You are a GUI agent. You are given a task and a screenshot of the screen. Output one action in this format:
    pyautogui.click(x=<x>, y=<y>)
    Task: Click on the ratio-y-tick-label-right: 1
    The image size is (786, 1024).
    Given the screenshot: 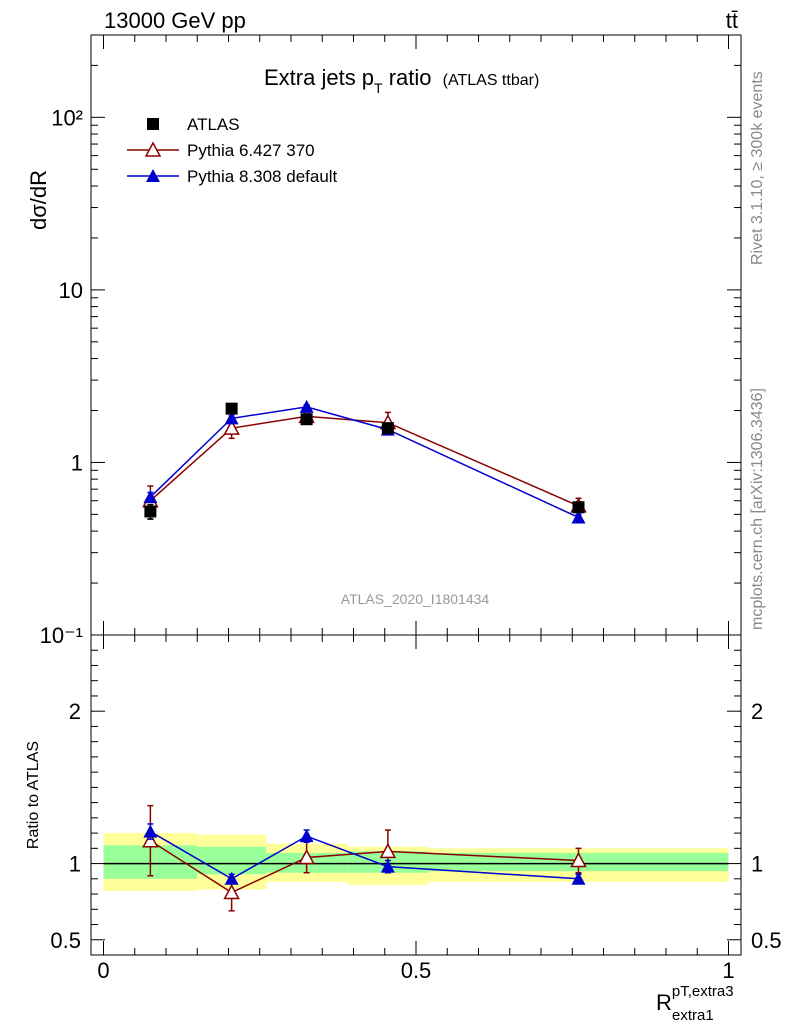 What is the action you would take?
    pyautogui.click(x=757, y=864)
    